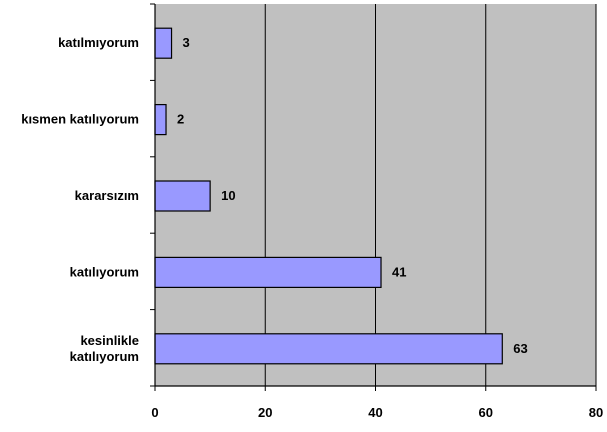 The height and width of the screenshot is (432, 607). I want to click on data-label-4: 63, so click(520, 348).